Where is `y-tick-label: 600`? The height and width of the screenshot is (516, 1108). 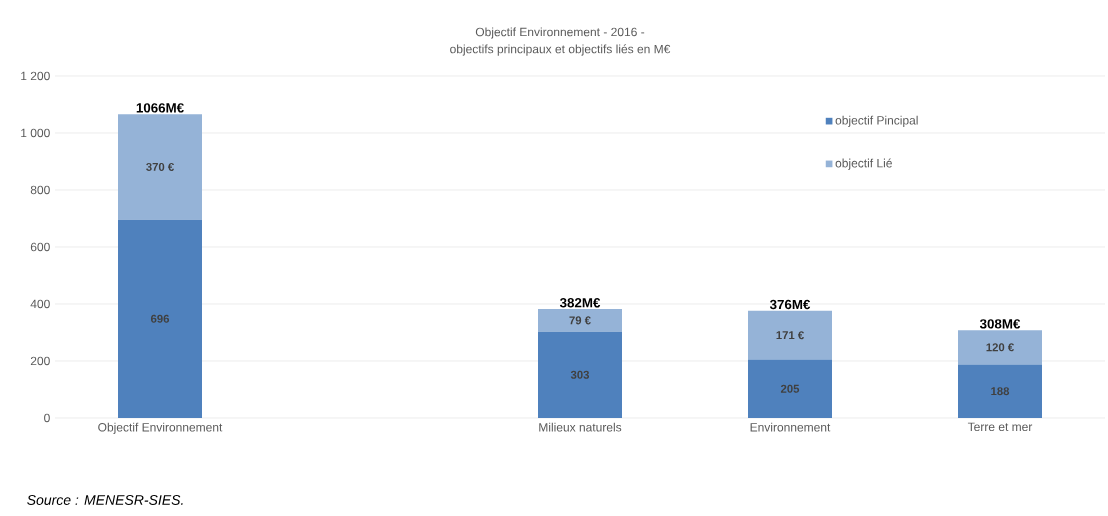
y-tick-label: 600 is located at coordinates (40, 247).